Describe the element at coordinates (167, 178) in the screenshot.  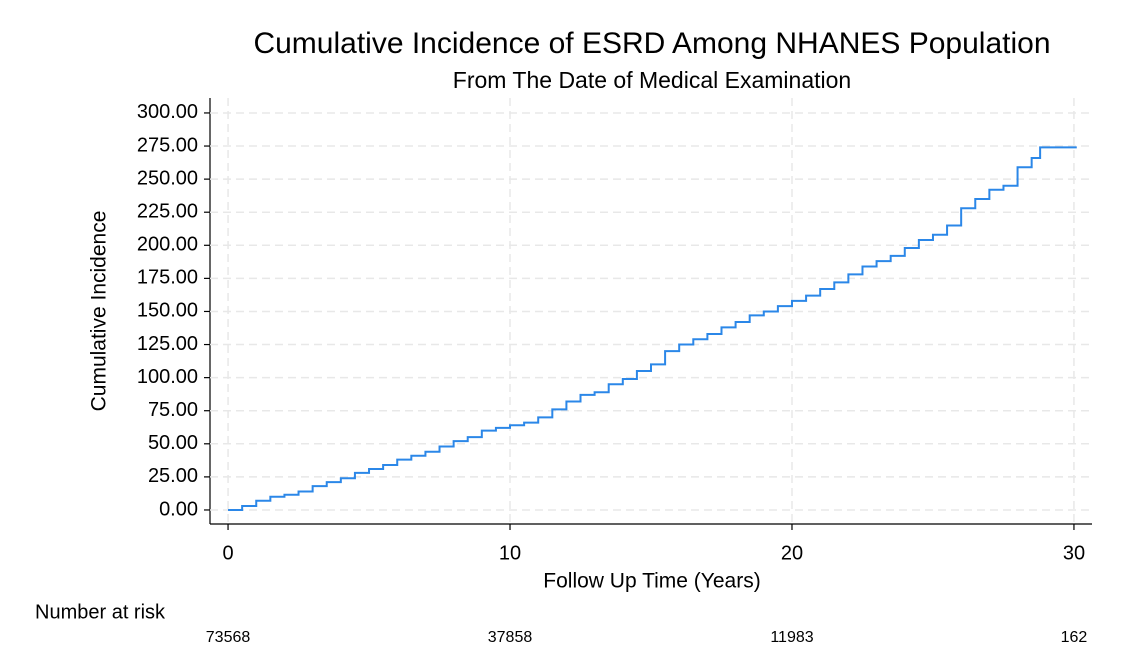
I see `y-tick-label: 250.00` at that location.